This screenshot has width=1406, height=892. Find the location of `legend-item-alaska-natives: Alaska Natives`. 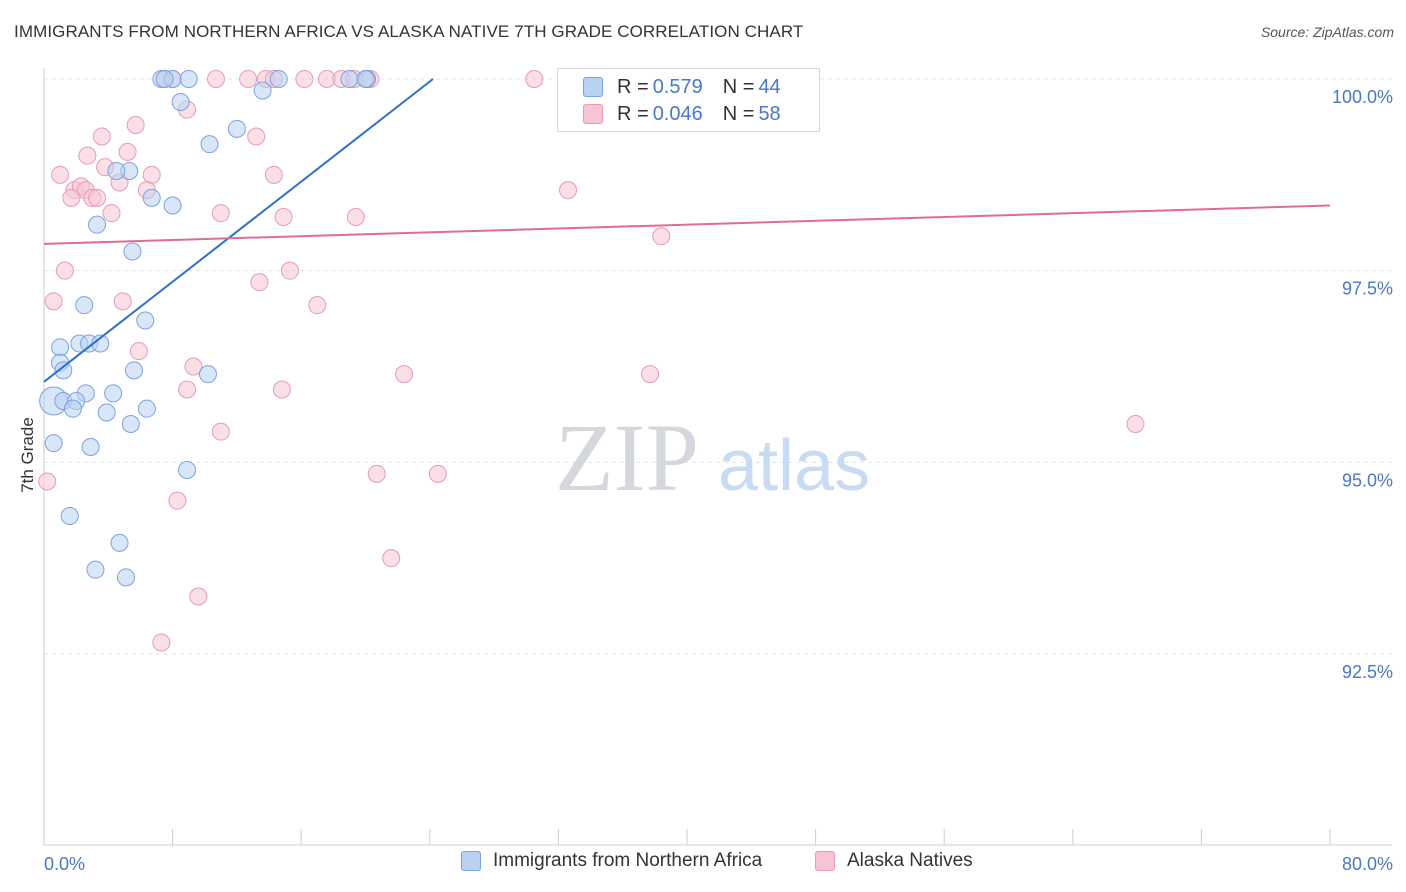

legend-item-alaska-natives: Alaska Natives is located at coordinates (894, 861).